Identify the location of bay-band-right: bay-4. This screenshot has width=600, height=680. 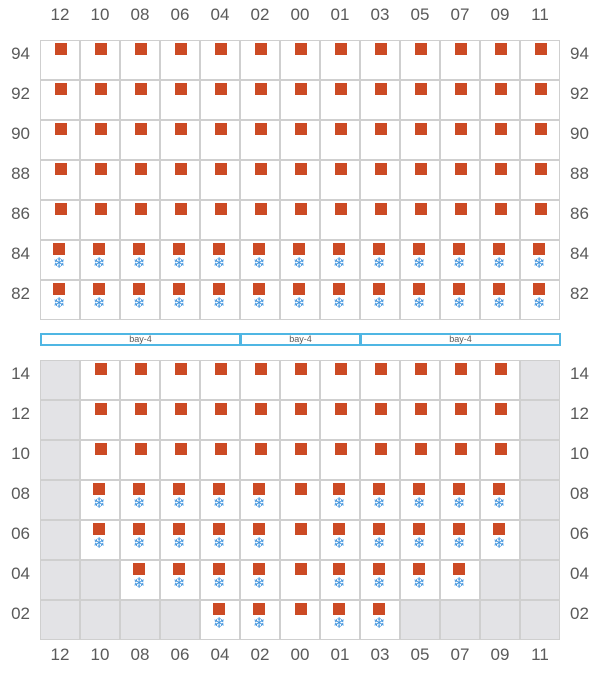
(460, 339).